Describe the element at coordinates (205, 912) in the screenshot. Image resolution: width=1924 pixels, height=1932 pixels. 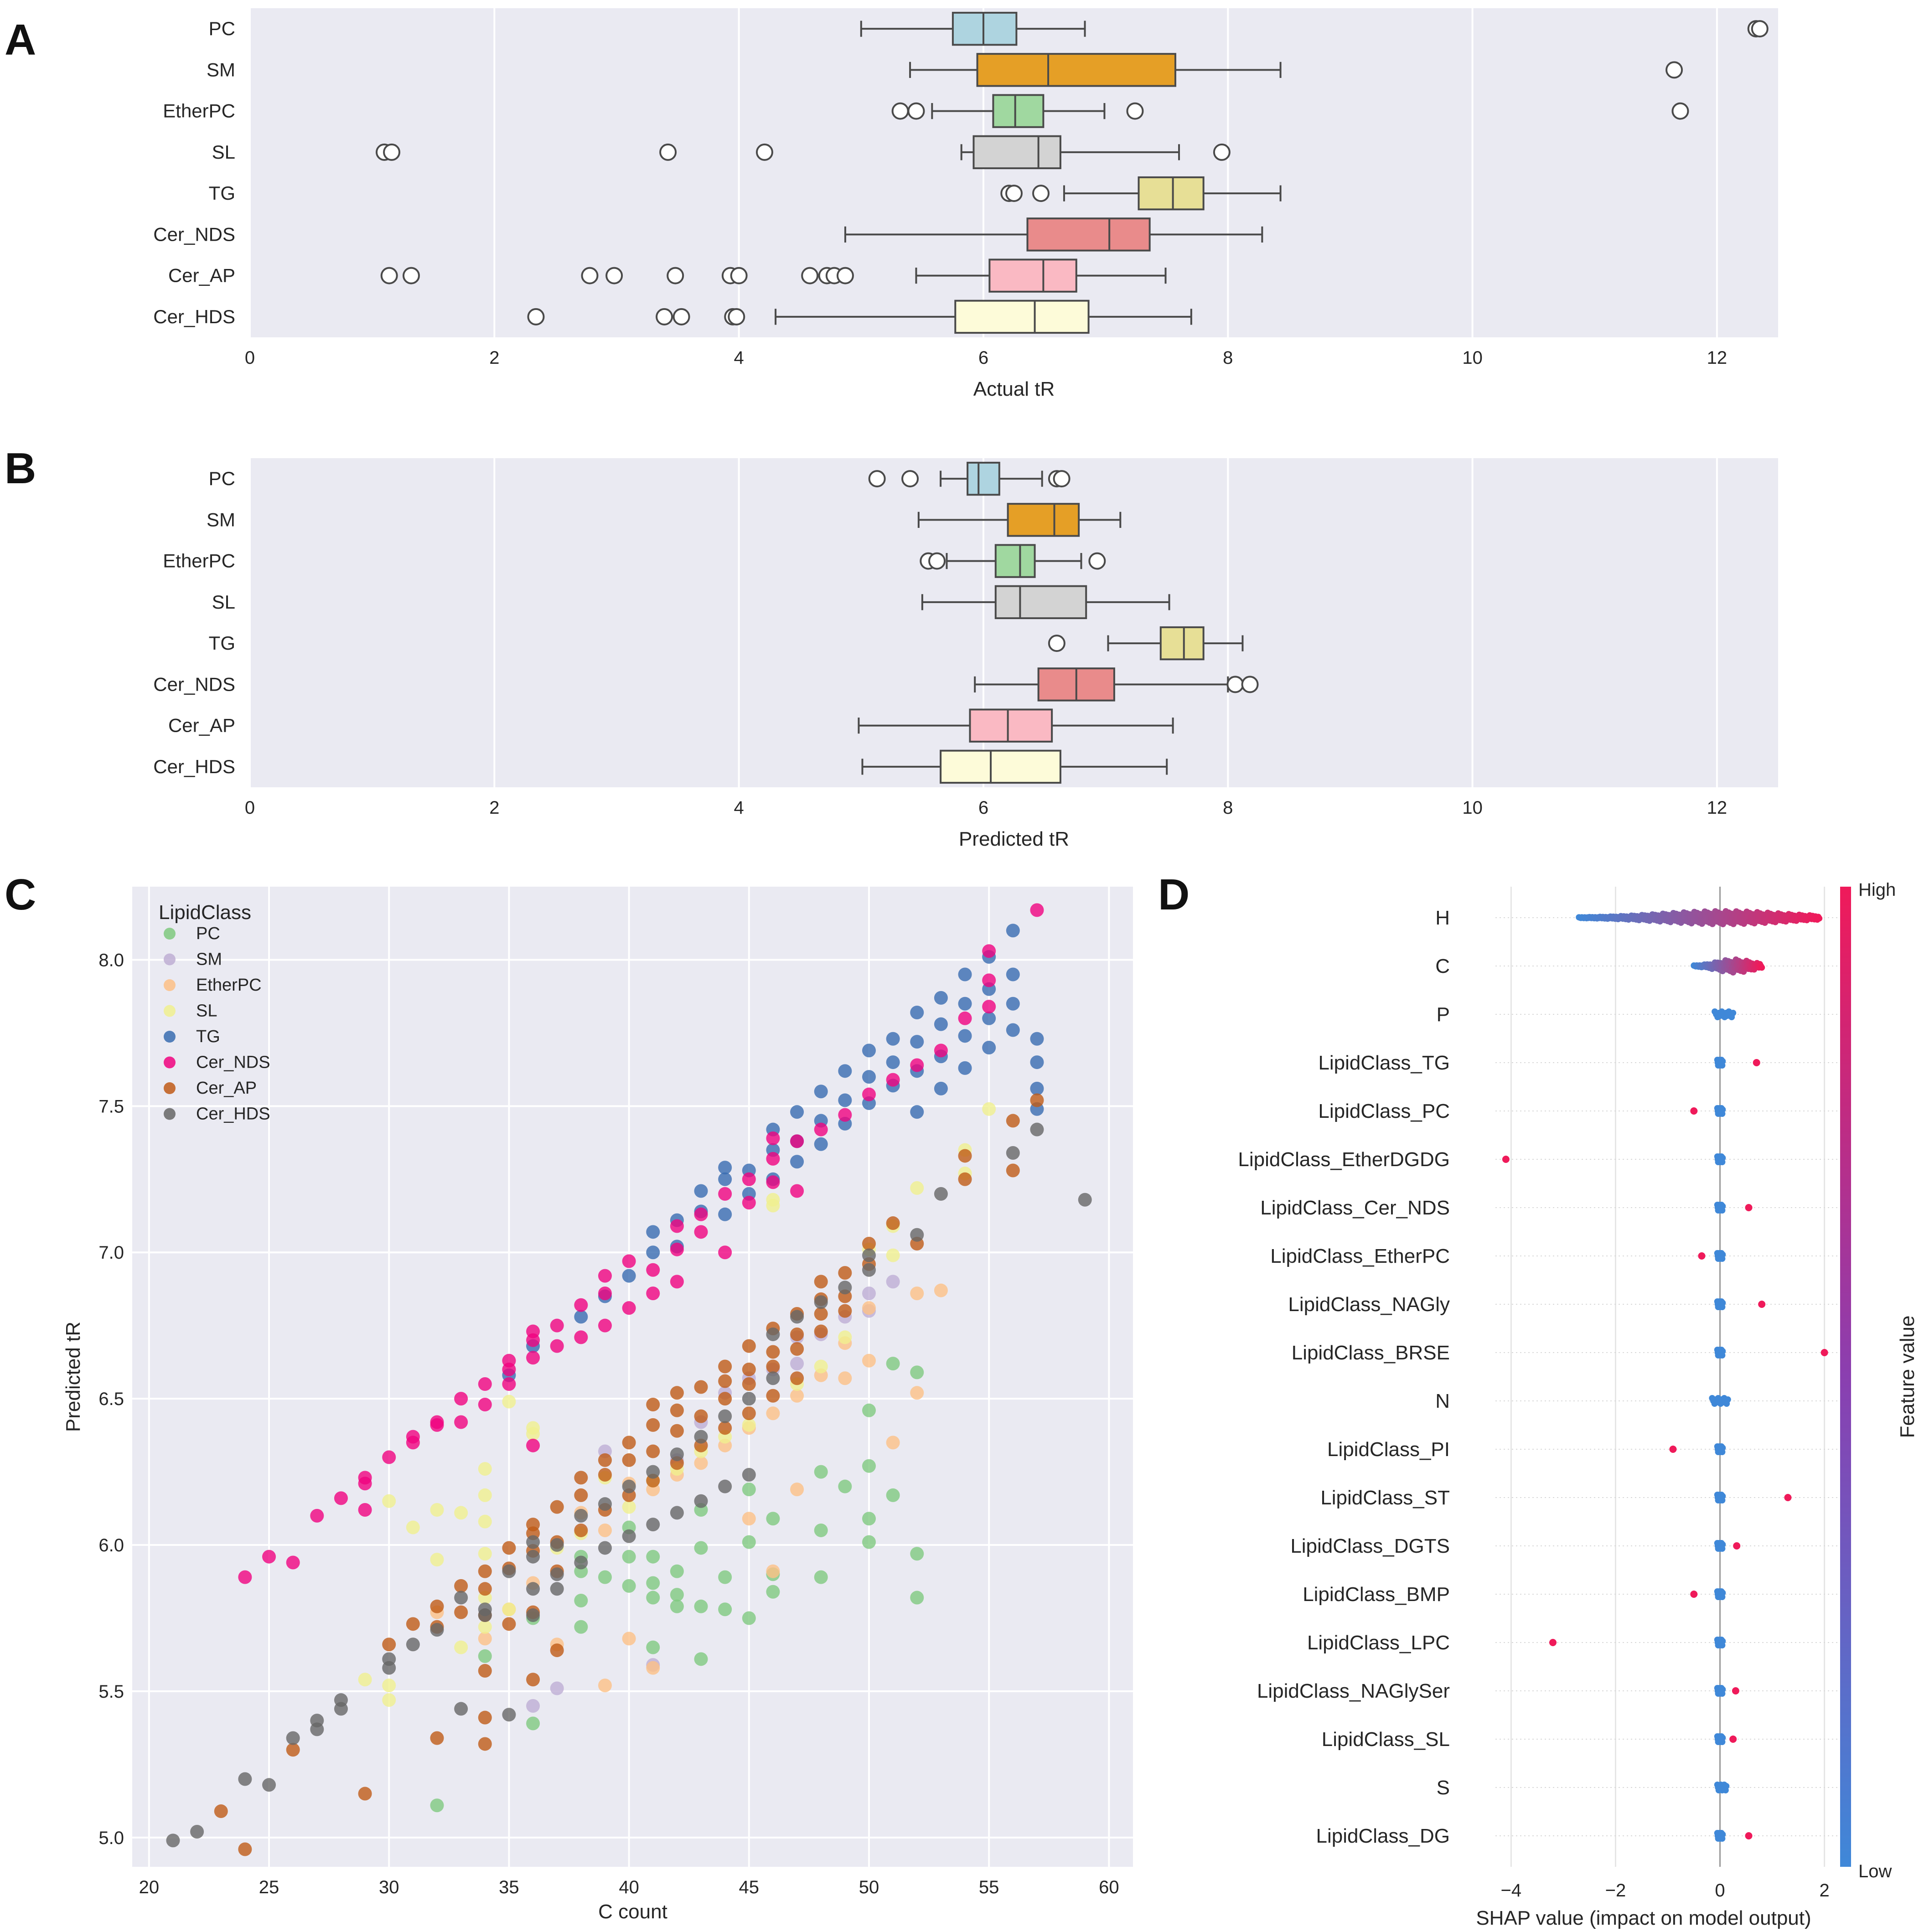
I see `legend-title: LipidClass` at that location.